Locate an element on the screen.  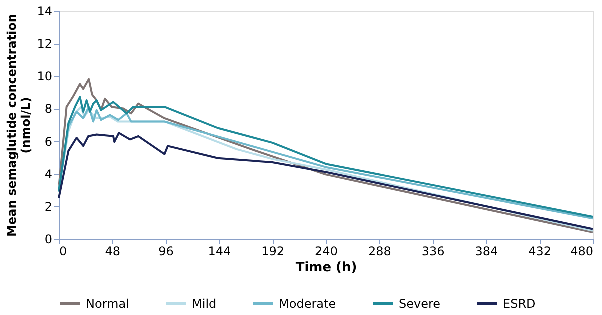
x-tick-label: 480 is located at coordinates (582, 251).